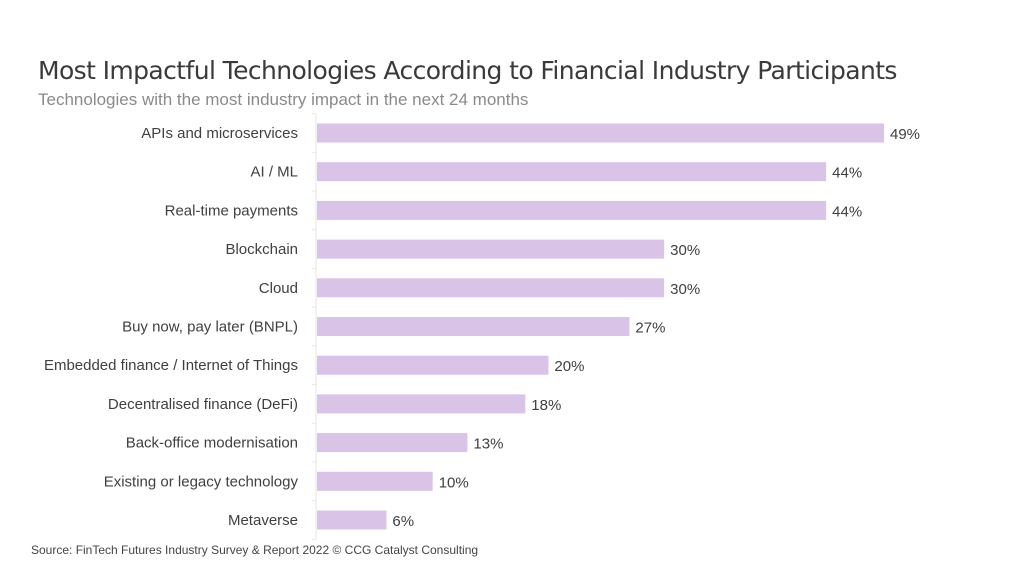 The height and width of the screenshot is (576, 1024). Describe the element at coordinates (203, 404) in the screenshot. I see `category-label: Decentralised finance (DeFi)` at that location.